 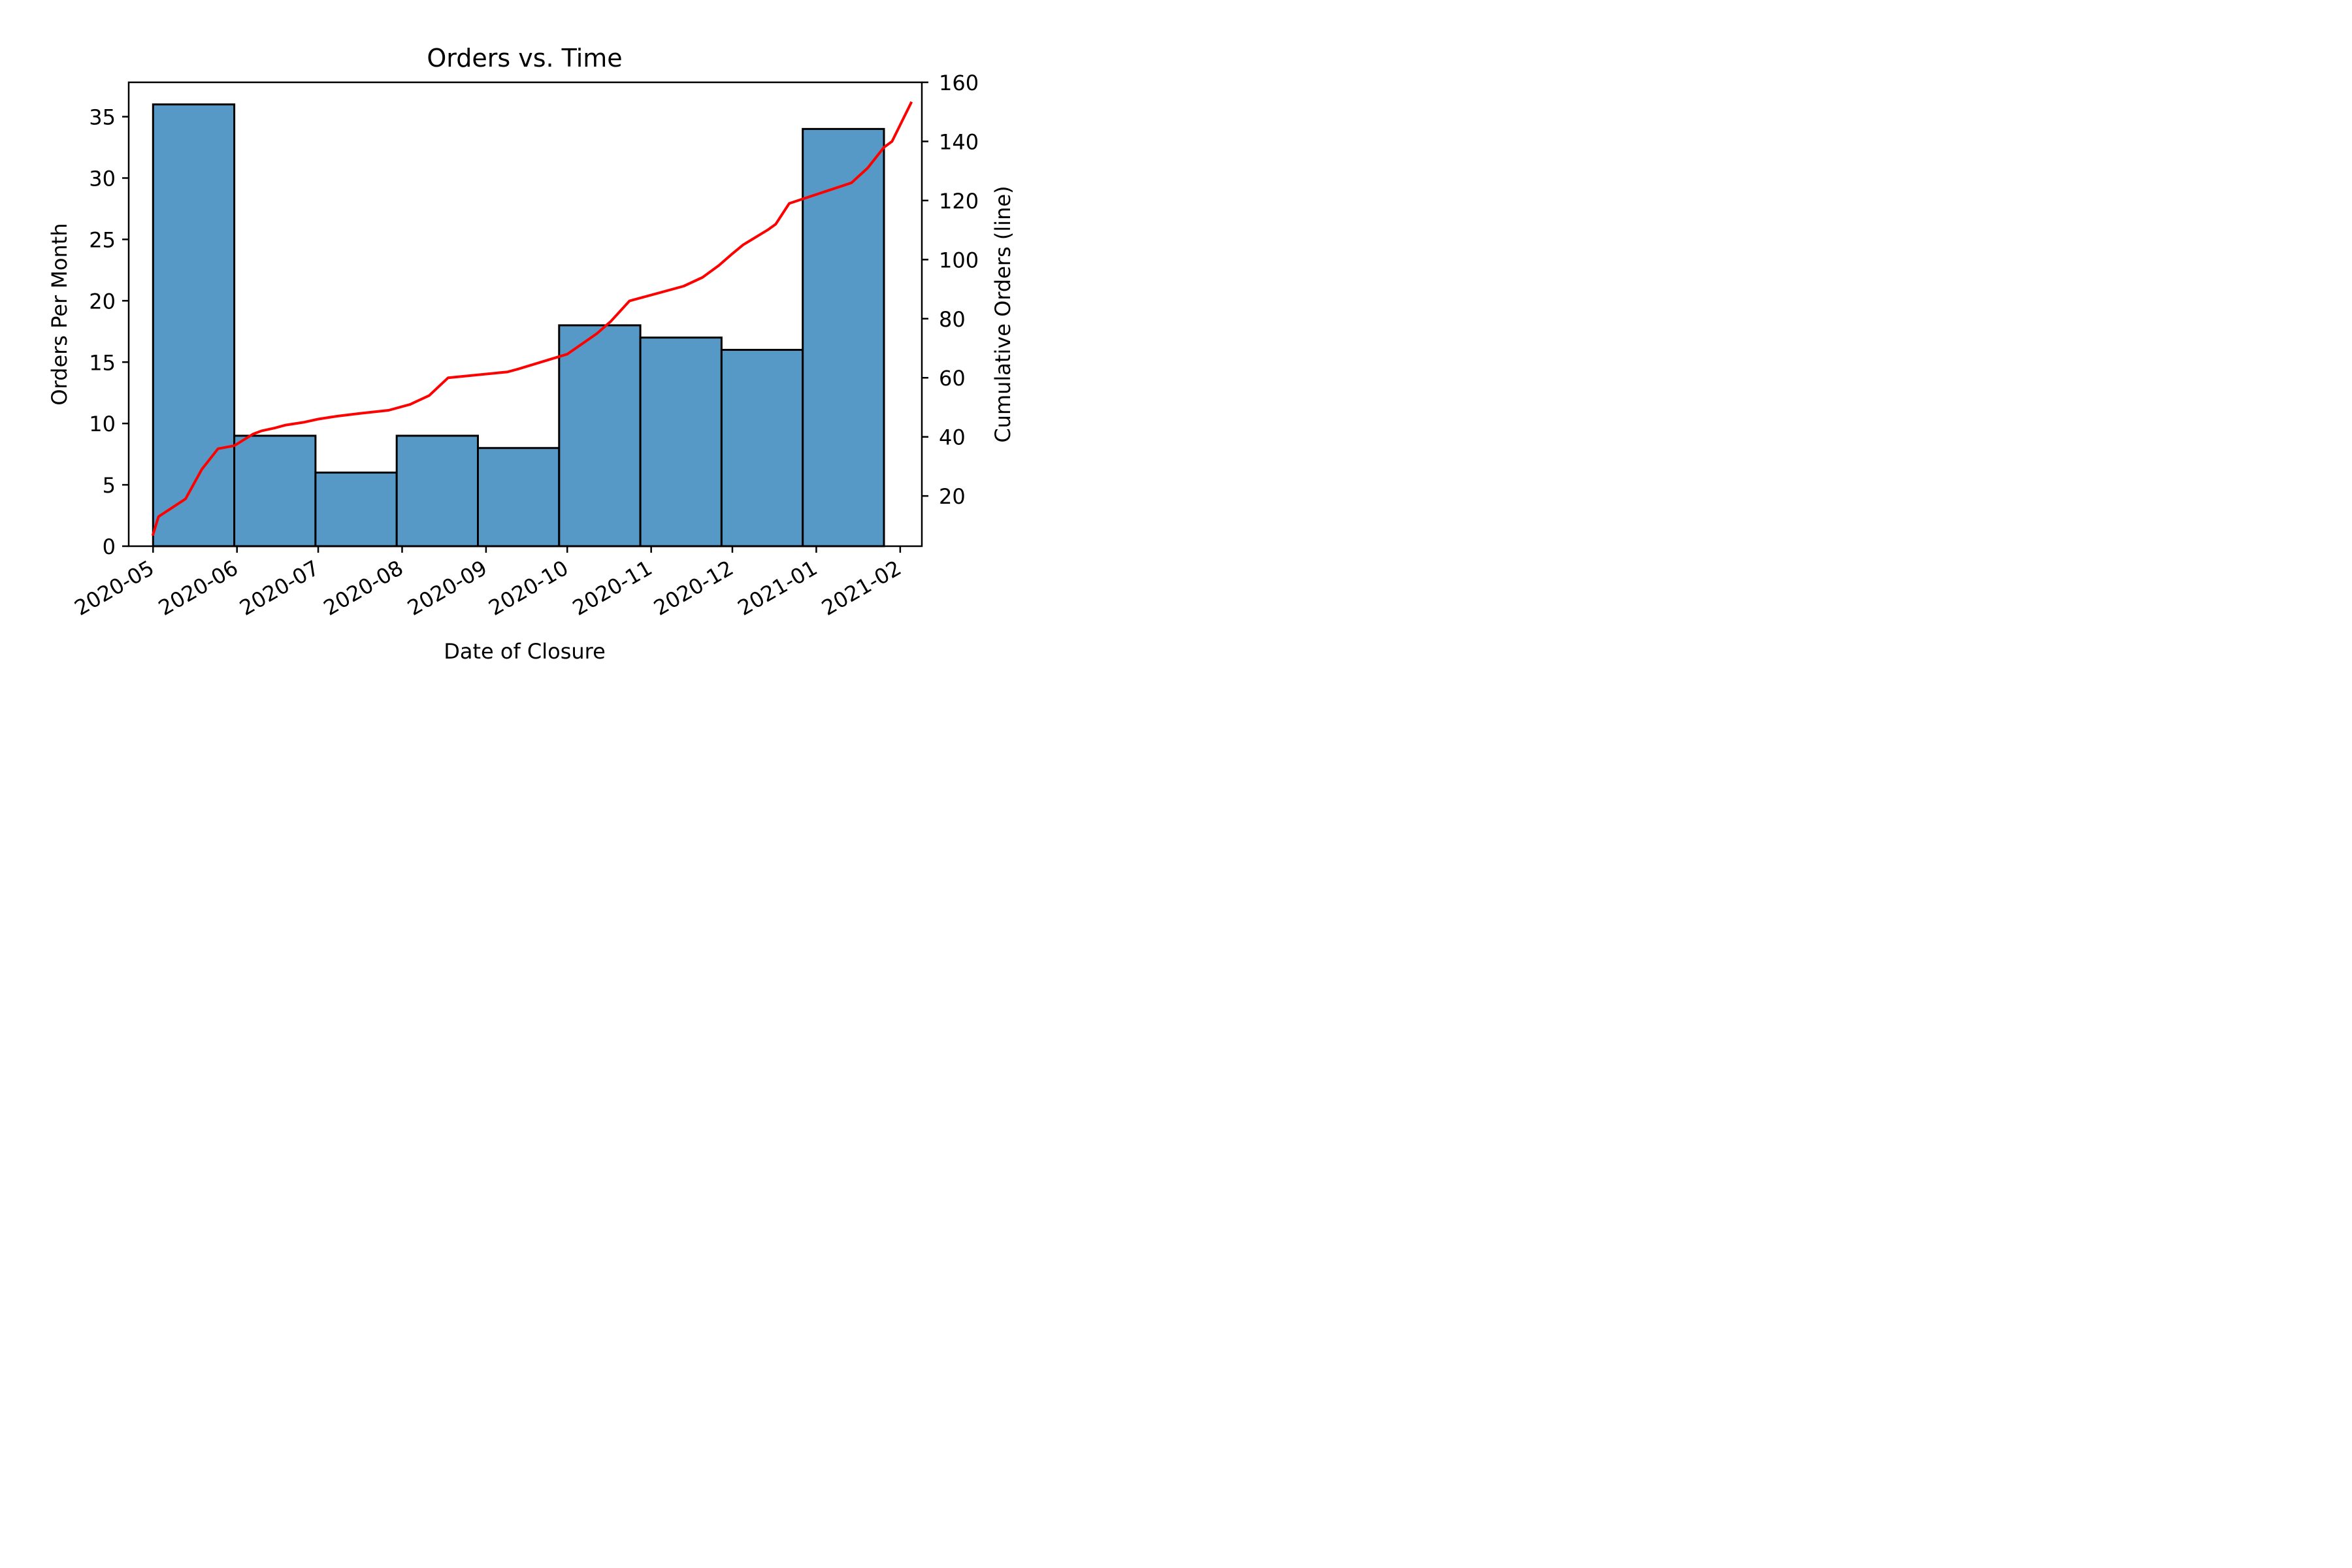 I want to click on y-tick-label-right: 40, so click(x=952, y=437).